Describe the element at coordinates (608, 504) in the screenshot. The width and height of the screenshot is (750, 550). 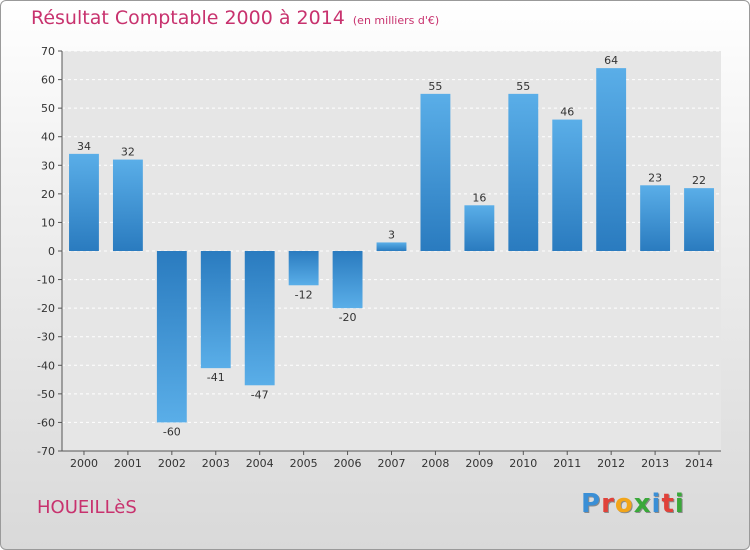
I see `logo-letter: r` at that location.